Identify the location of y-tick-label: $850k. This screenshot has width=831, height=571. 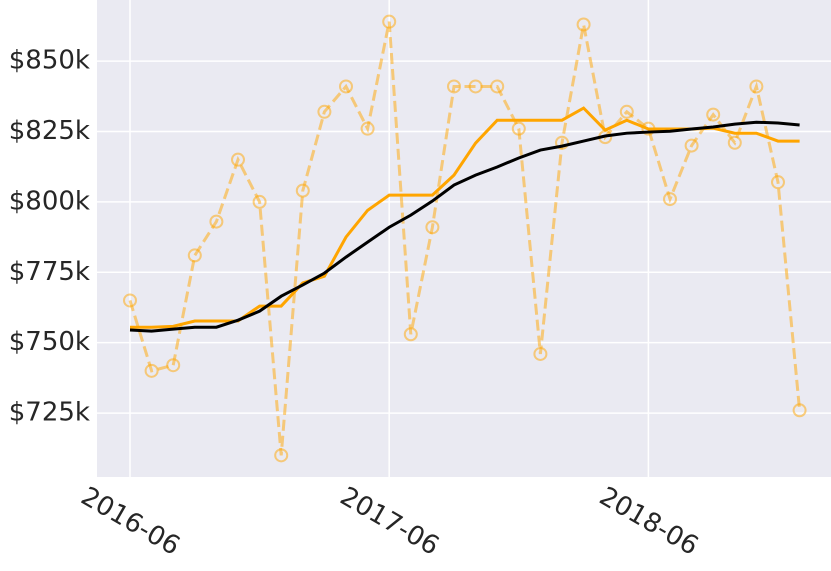
(49, 61).